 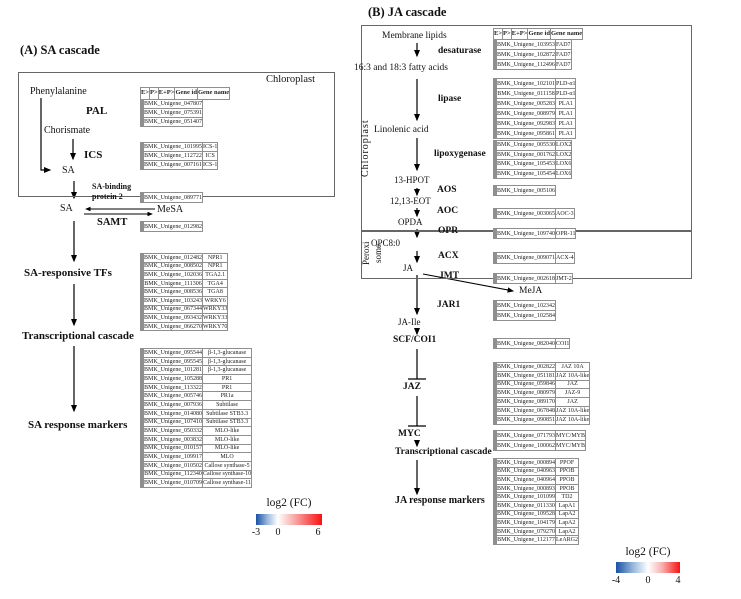 What do you see at coordinates (78, 336) in the screenshot?
I see `transcriptional-cascade-label-a: Transcriptional cascade` at bounding box center [78, 336].